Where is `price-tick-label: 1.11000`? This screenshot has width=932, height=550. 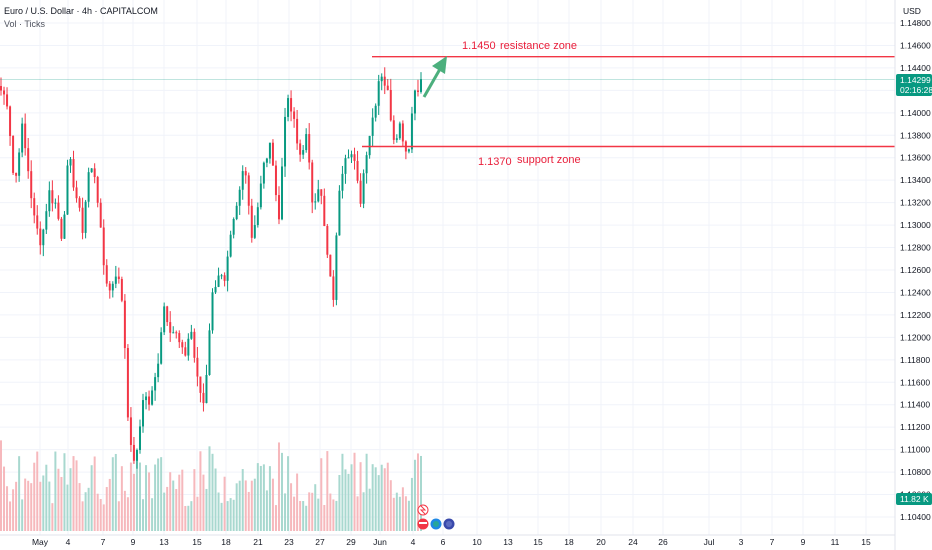
price-tick-label: 1.11000 is located at coordinates (915, 450).